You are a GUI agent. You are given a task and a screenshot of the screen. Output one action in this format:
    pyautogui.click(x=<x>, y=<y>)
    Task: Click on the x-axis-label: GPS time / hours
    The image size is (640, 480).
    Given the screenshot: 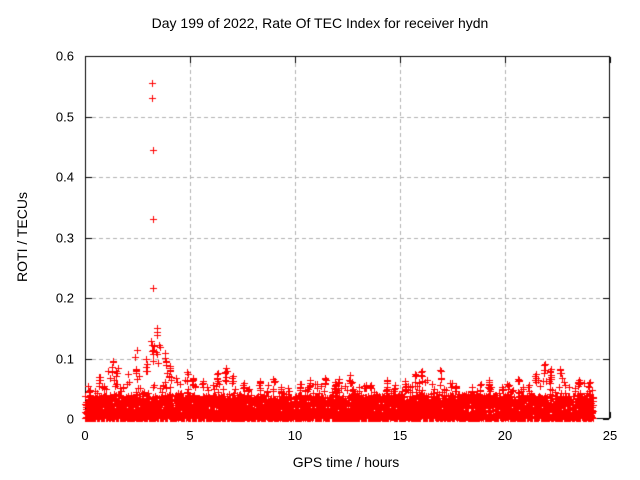 What is the action you would take?
    pyautogui.click(x=346, y=462)
    